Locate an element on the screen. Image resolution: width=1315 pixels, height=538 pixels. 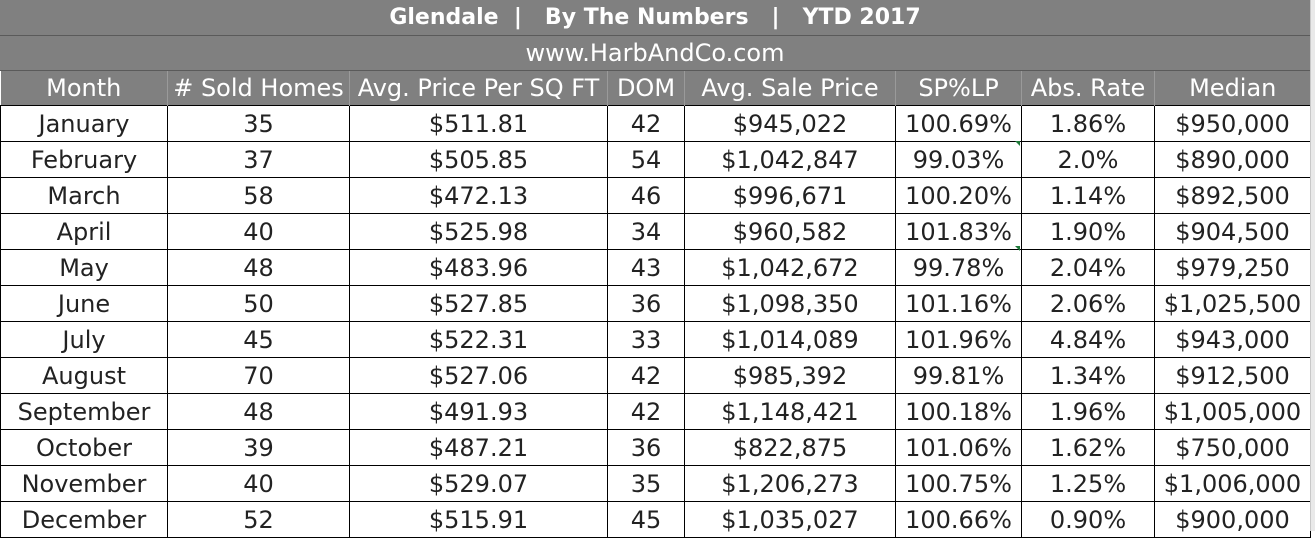
cell-sp-lp: 101.16% is located at coordinates (958, 303).